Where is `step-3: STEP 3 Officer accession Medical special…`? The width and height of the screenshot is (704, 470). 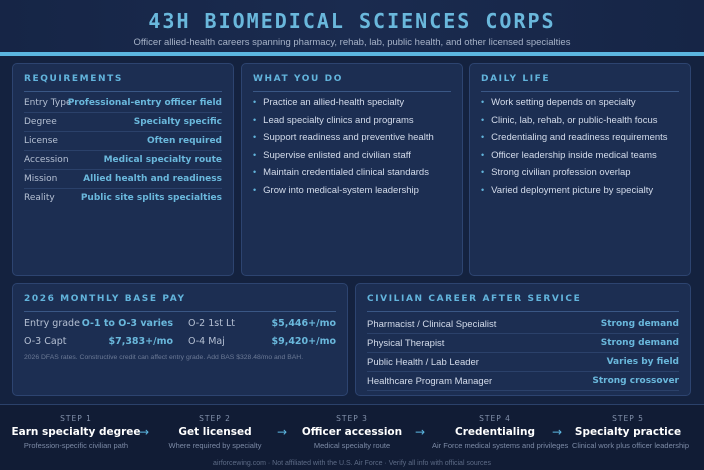 step-3: STEP 3 Officer accession Medical special… is located at coordinates (352, 432).